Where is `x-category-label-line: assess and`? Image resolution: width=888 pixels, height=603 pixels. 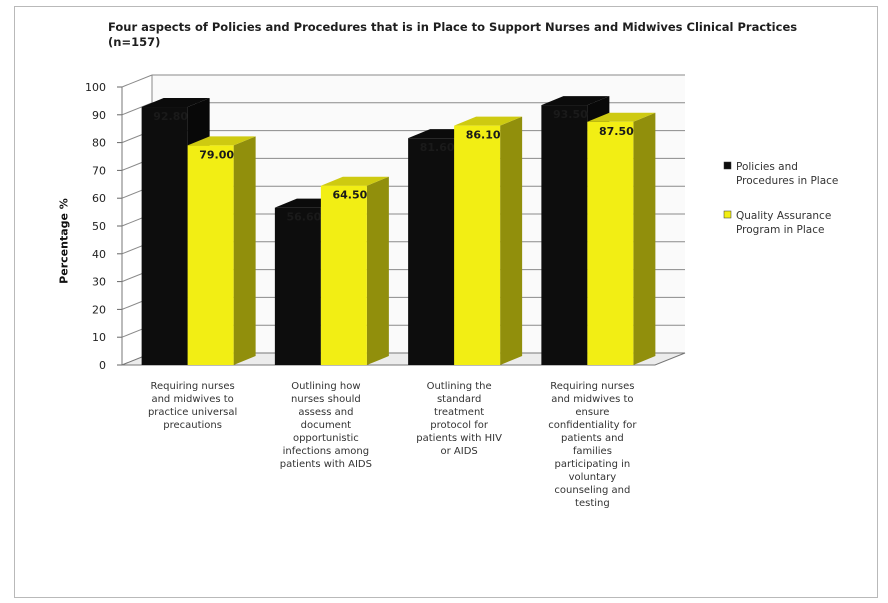
x-category-label-line: assess and is located at coordinates (325, 412).